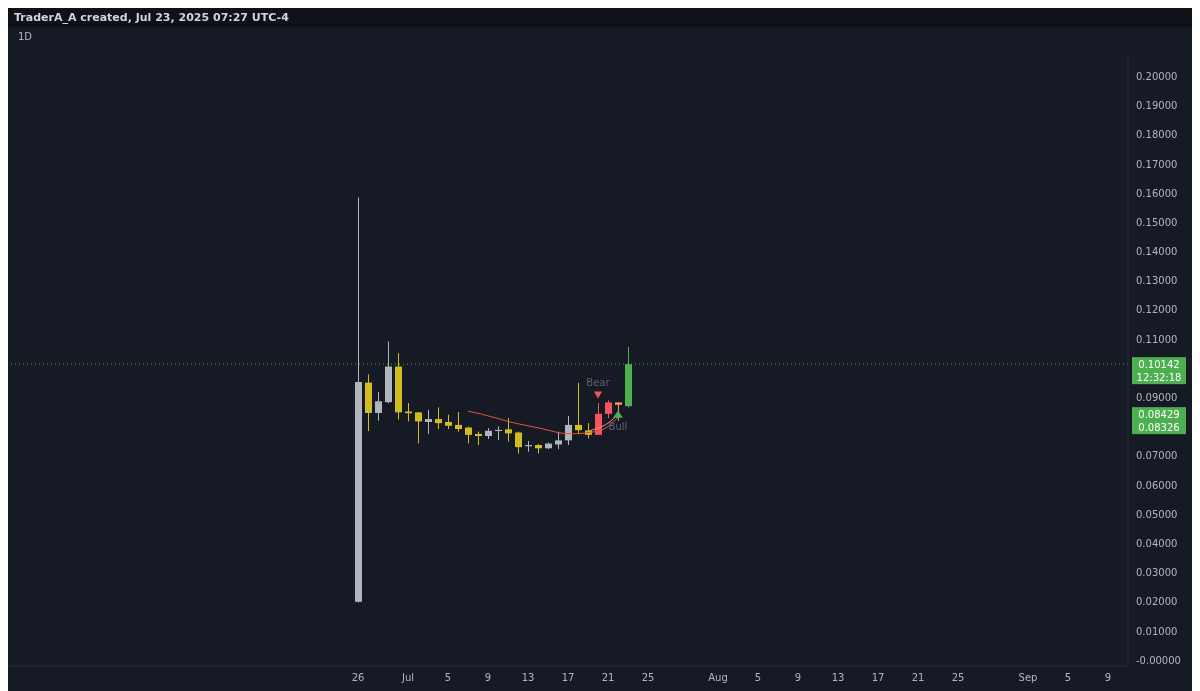 The width and height of the screenshot is (1200, 691). What do you see at coordinates (1157, 252) in the screenshot?
I see `y-tick-label: 0.14000` at bounding box center [1157, 252].